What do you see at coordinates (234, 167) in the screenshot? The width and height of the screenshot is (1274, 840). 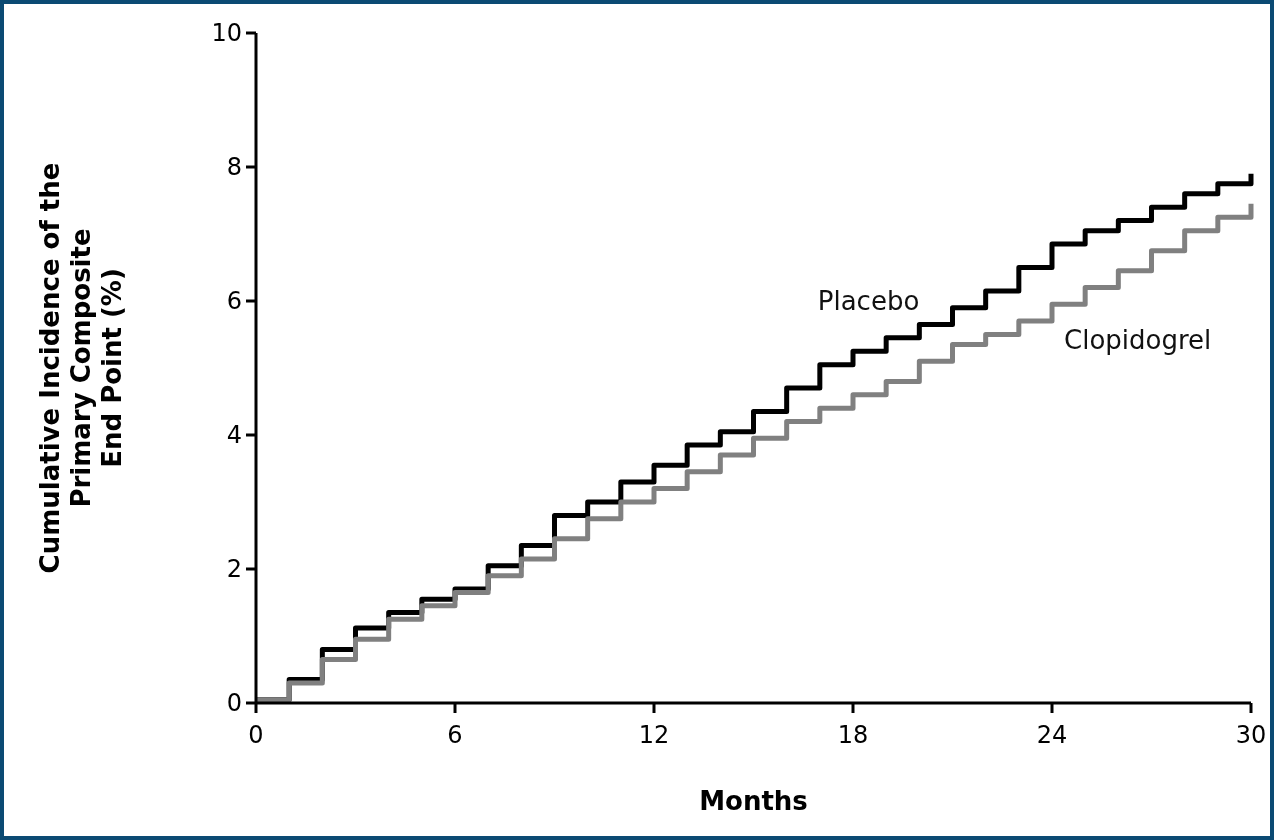 I see `y-tick-label: 8` at bounding box center [234, 167].